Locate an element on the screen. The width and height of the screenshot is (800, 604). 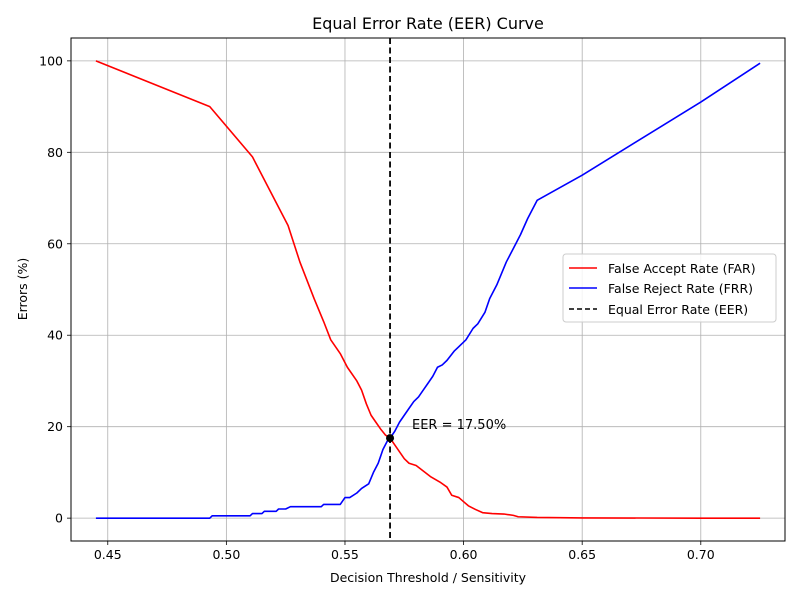
x-tick-label: 0.70 is located at coordinates (701, 554).